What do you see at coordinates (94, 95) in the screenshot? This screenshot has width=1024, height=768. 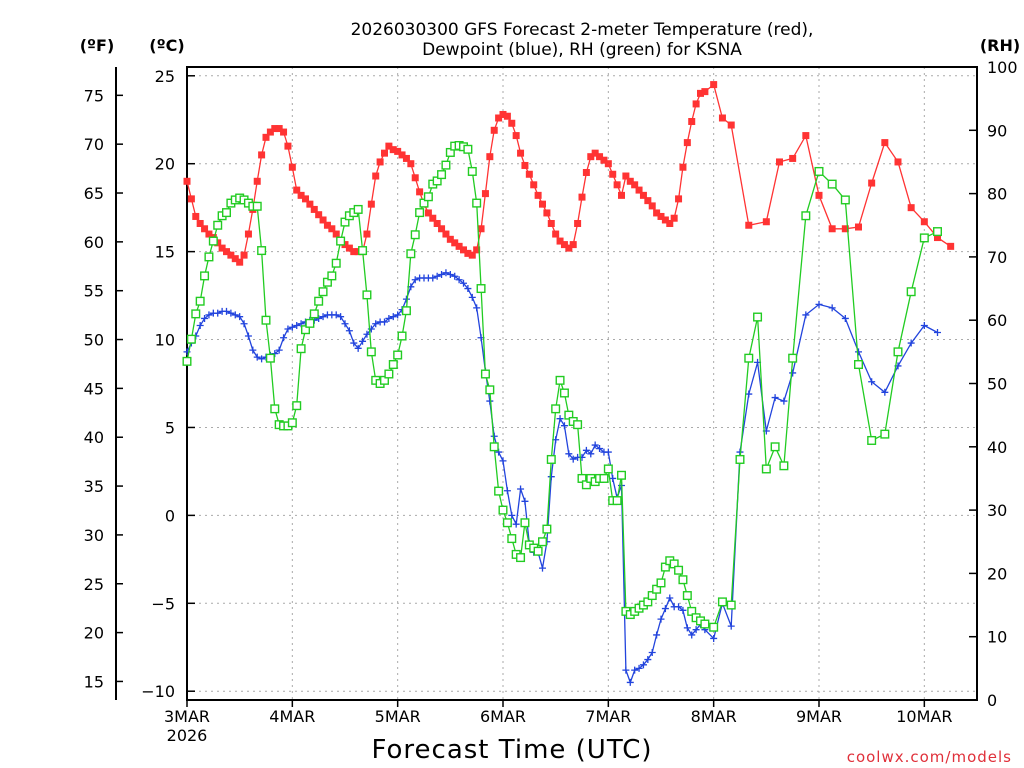 I see `fahrenheit-tick-label: 75` at bounding box center [94, 95].